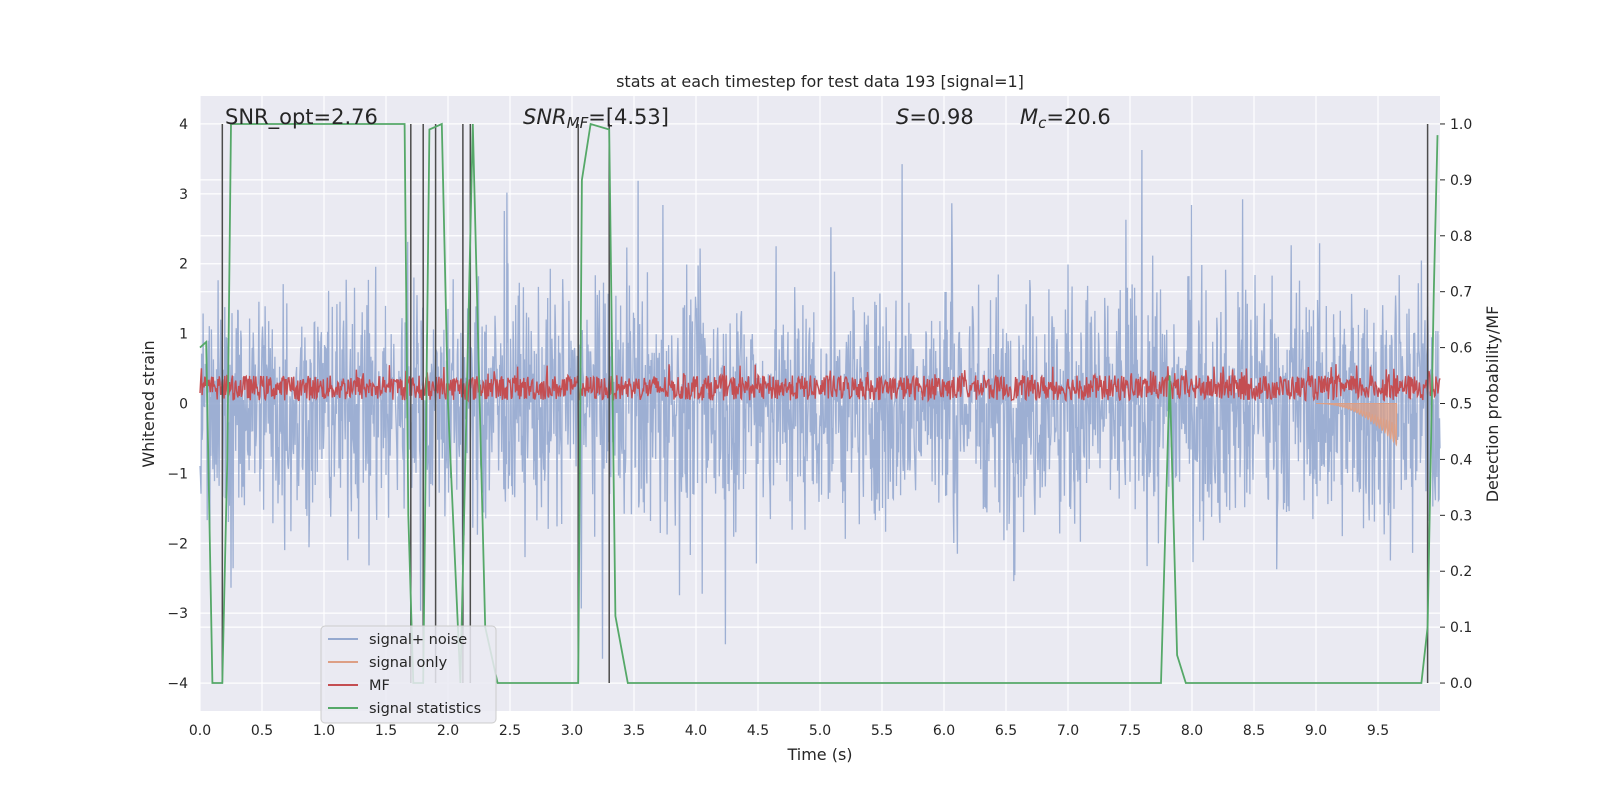 This screenshot has width=1600, height=804. What do you see at coordinates (819, 754) in the screenshot?
I see `x-axis-label: Time (s)` at bounding box center [819, 754].